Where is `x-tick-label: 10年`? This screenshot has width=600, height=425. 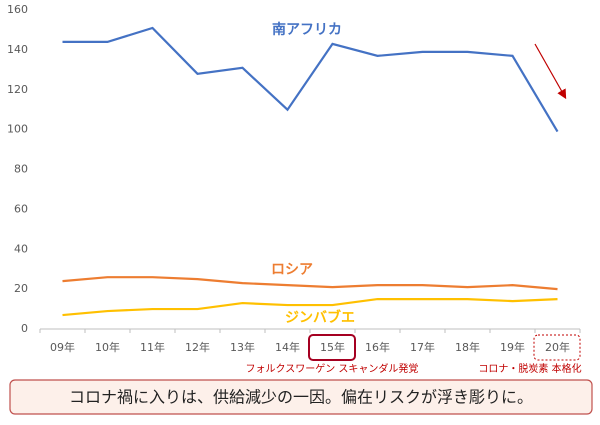
x-tick-label: 10年 is located at coordinates (107, 347).